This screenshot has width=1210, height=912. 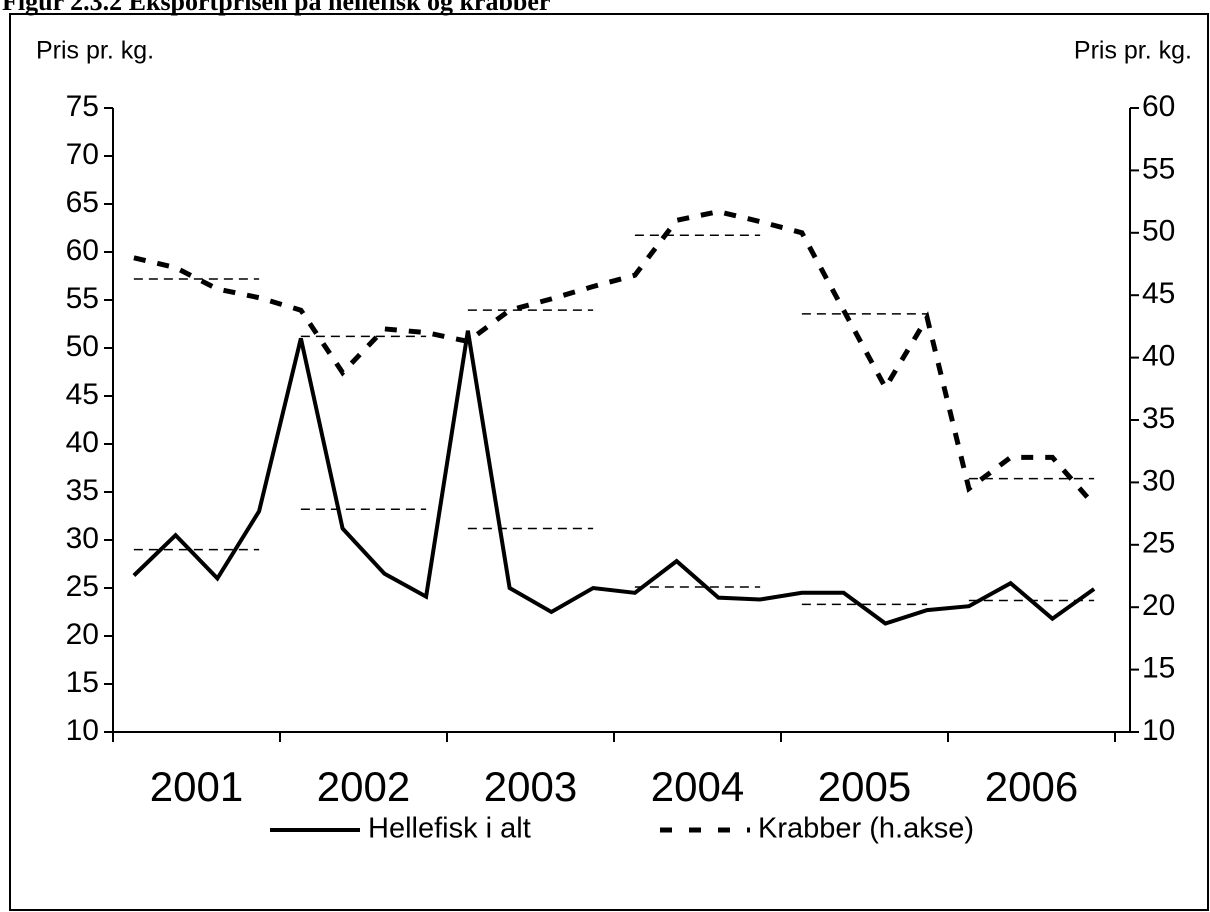 I want to click on y2-axis-title: Pris pr. kg., so click(x=1133, y=51).